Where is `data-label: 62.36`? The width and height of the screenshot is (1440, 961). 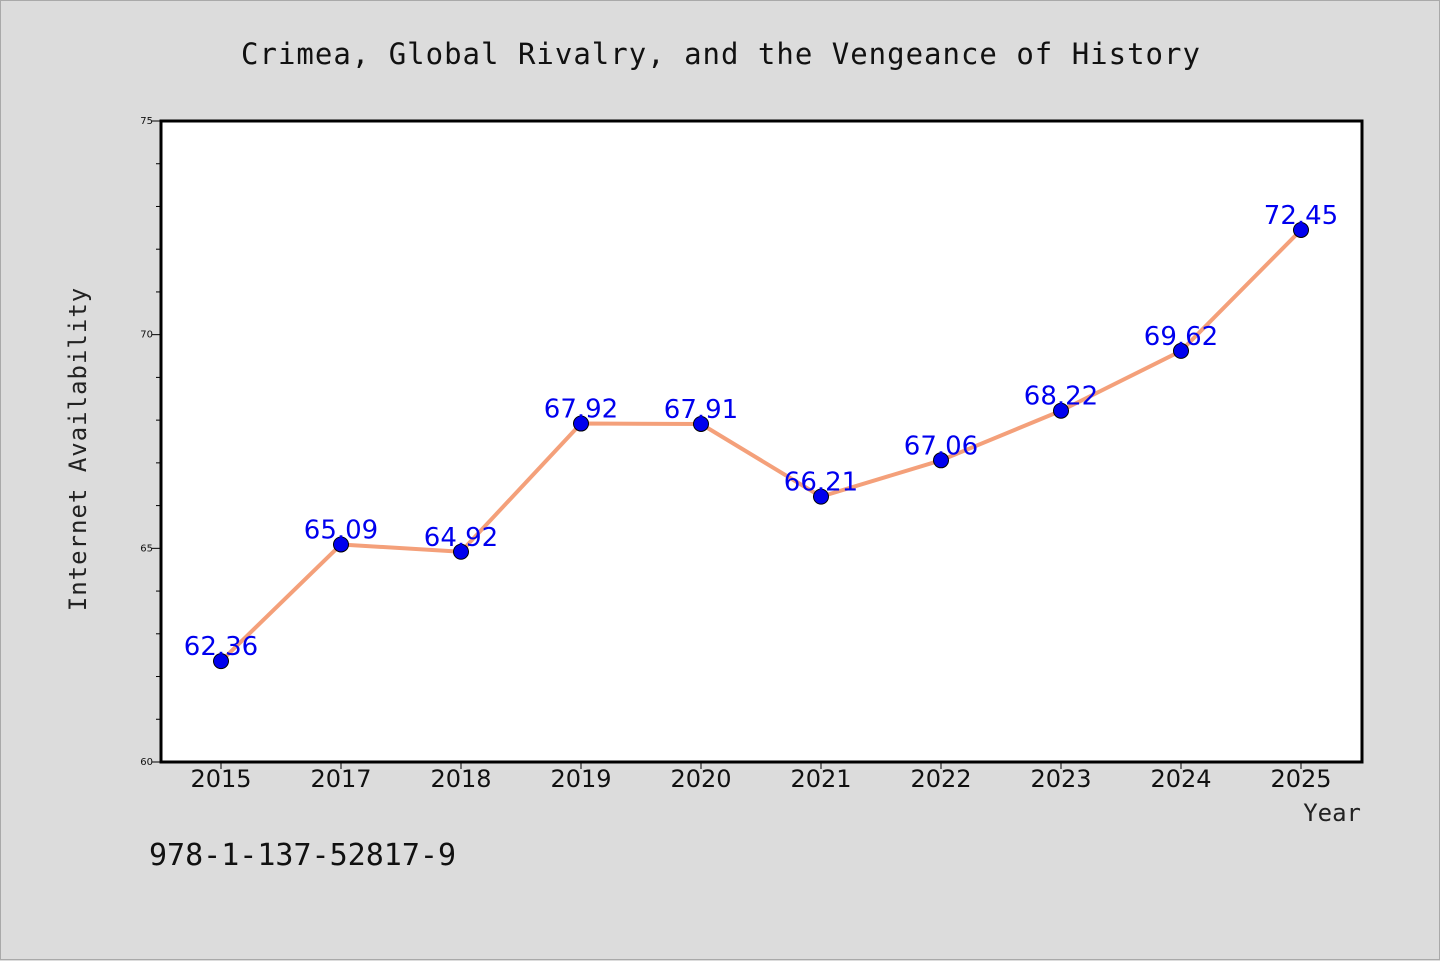
data-label: 62.36 is located at coordinates (221, 647).